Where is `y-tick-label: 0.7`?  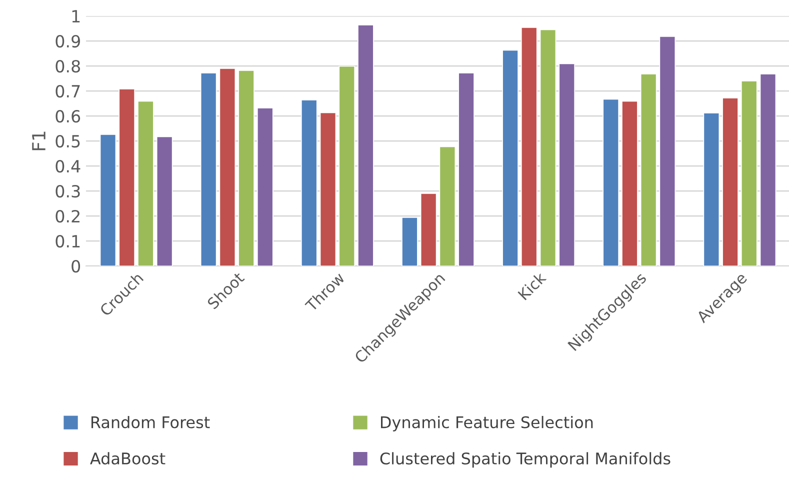 y-tick-label: 0.7 is located at coordinates (68, 91).